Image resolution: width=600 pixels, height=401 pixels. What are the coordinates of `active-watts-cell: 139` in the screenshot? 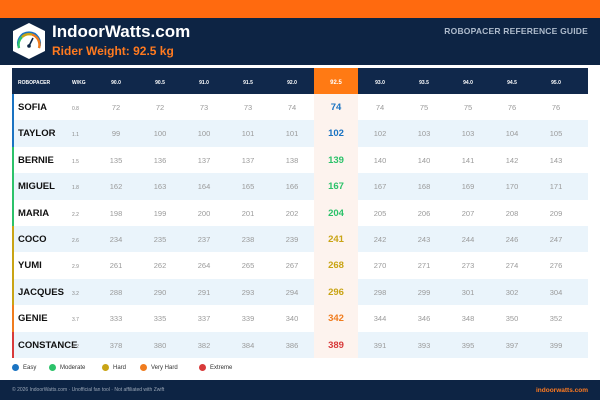 It's located at (336, 160).